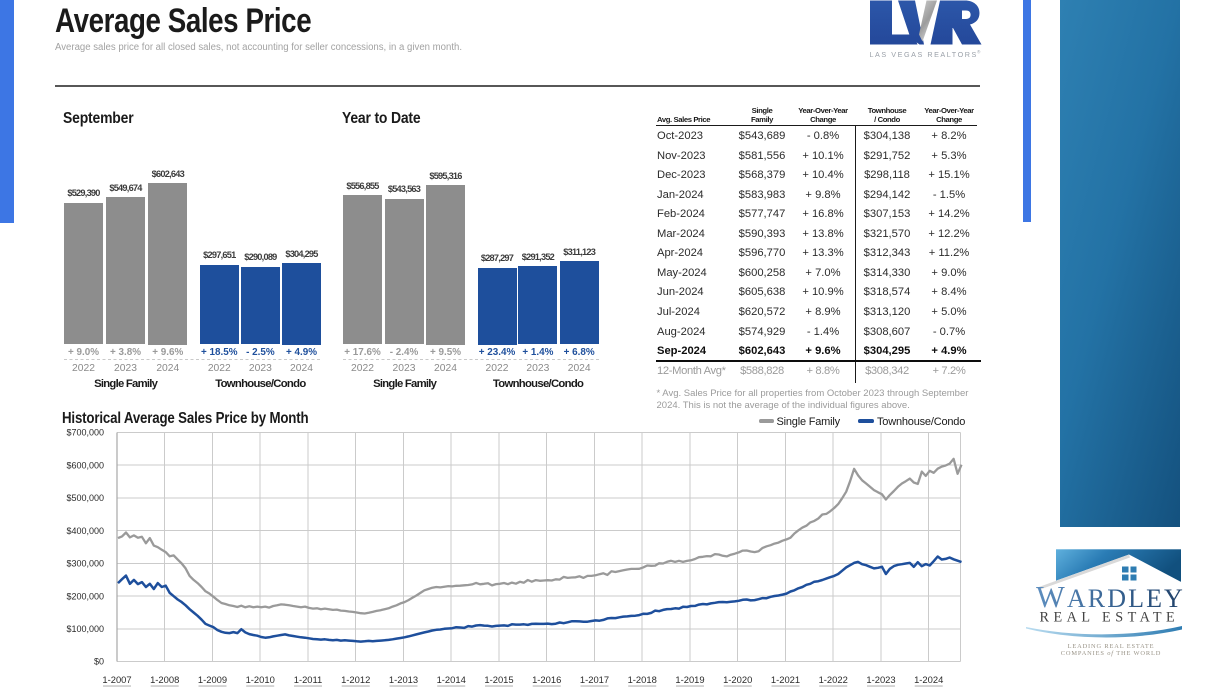  What do you see at coordinates (355, 679) in the screenshot?
I see `svg-text: 1-2012` at bounding box center [355, 679].